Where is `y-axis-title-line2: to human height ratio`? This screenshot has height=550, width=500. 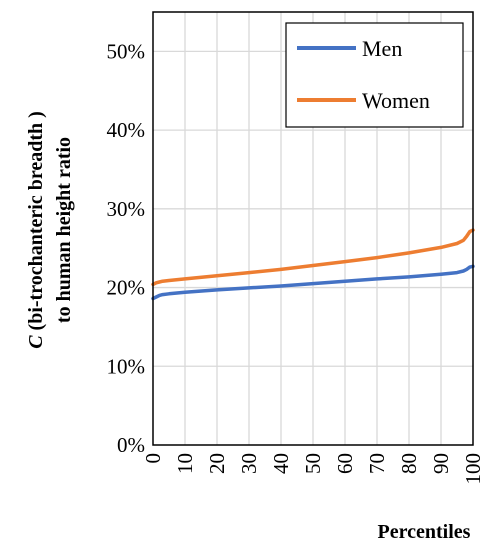
y-axis-title-line2: to human height ratio is located at coordinates (64, 230).